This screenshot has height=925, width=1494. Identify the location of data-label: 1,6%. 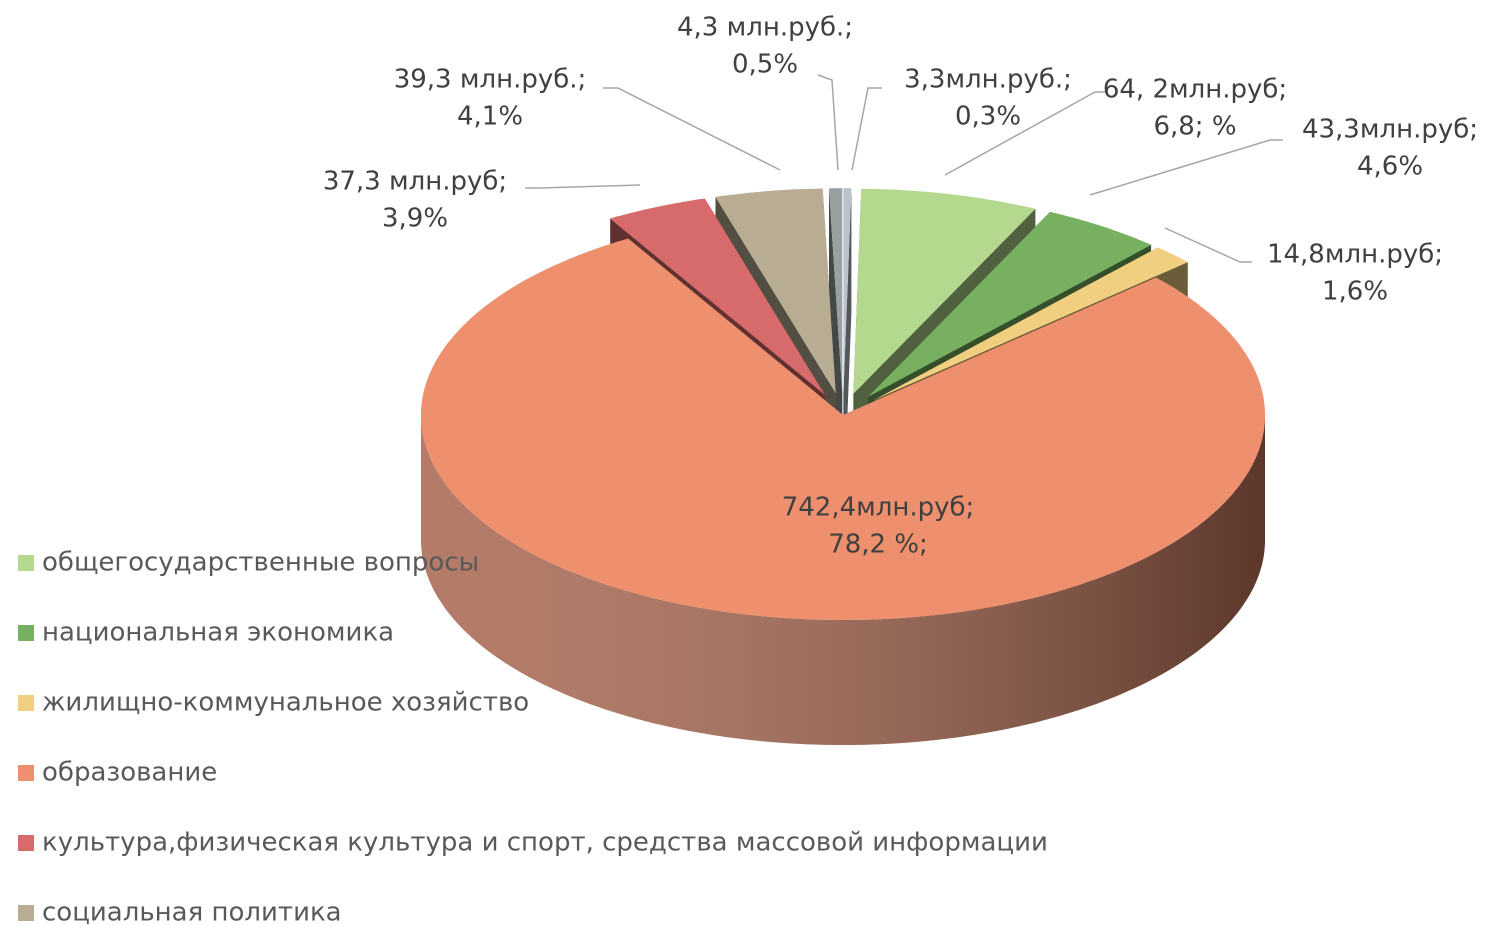
(1355, 292).